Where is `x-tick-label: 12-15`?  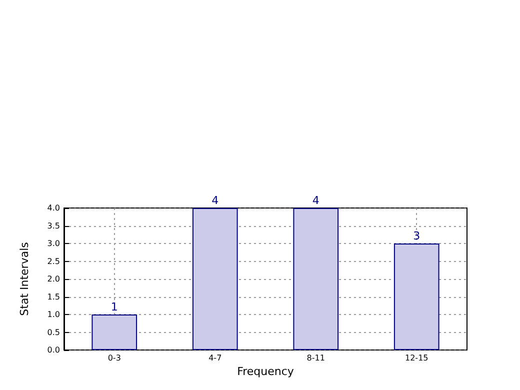 x-tick-label: 12-15 is located at coordinates (416, 358).